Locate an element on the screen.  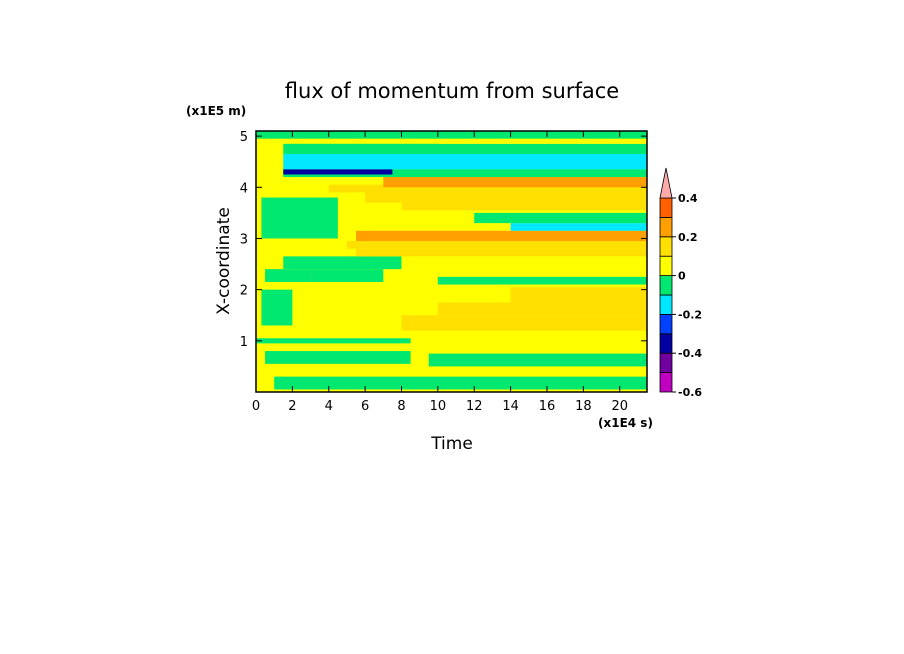
x-tick-label: 2 is located at coordinates (292, 406).